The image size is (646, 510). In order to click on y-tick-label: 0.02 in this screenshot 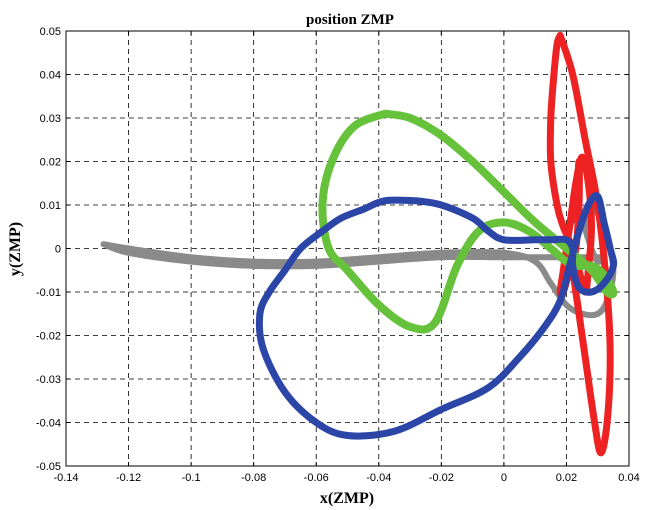, I will do `click(50, 163)`.